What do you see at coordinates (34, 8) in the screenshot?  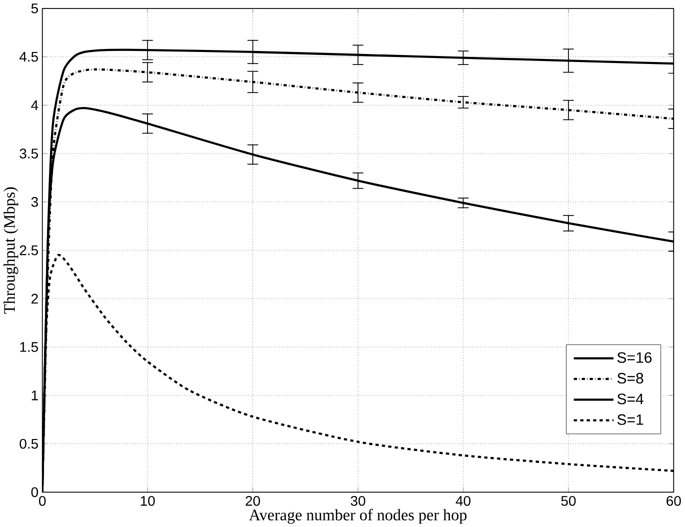 I see `y-tick-label: 5` at bounding box center [34, 8].